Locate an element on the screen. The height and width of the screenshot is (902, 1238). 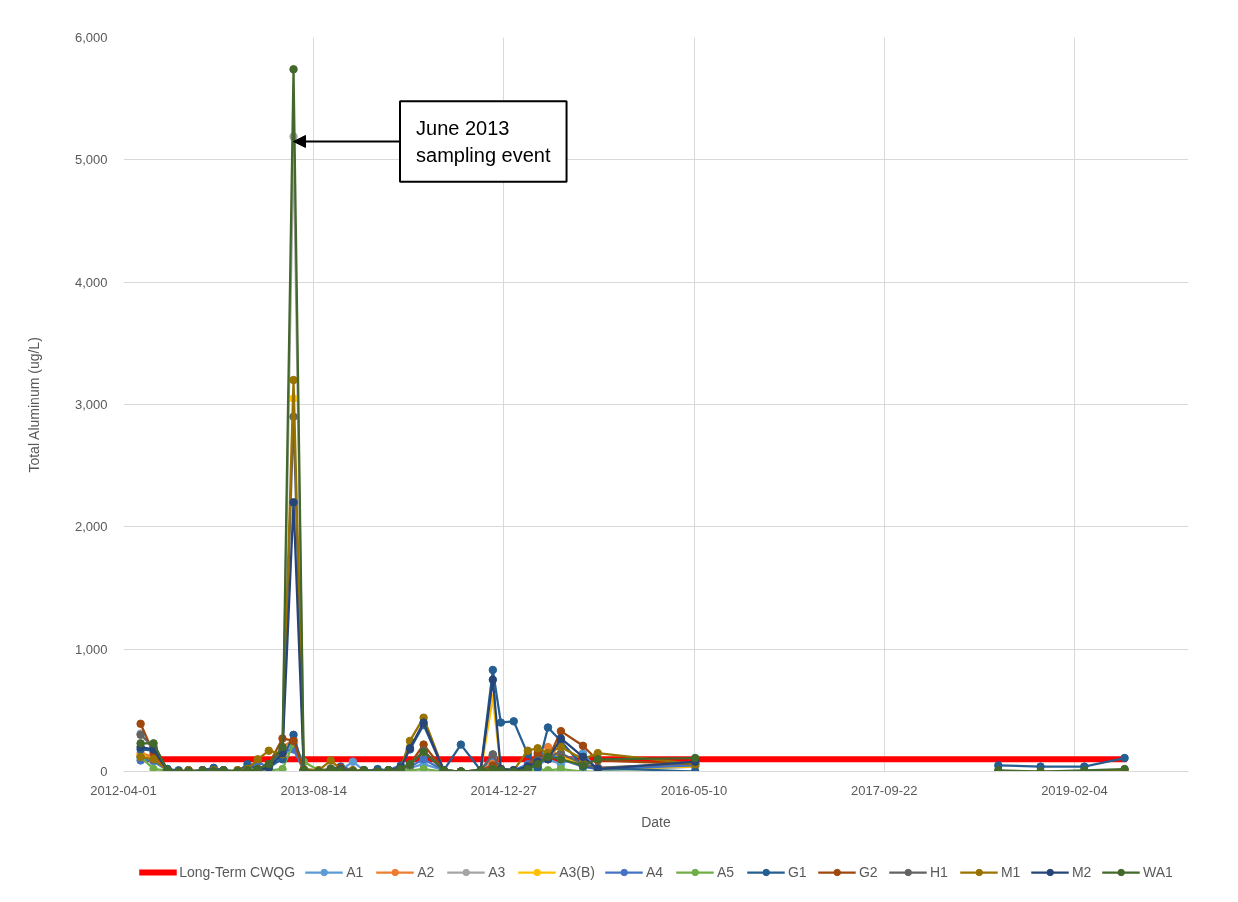
legend-label: G1 is located at coordinates (797, 872).